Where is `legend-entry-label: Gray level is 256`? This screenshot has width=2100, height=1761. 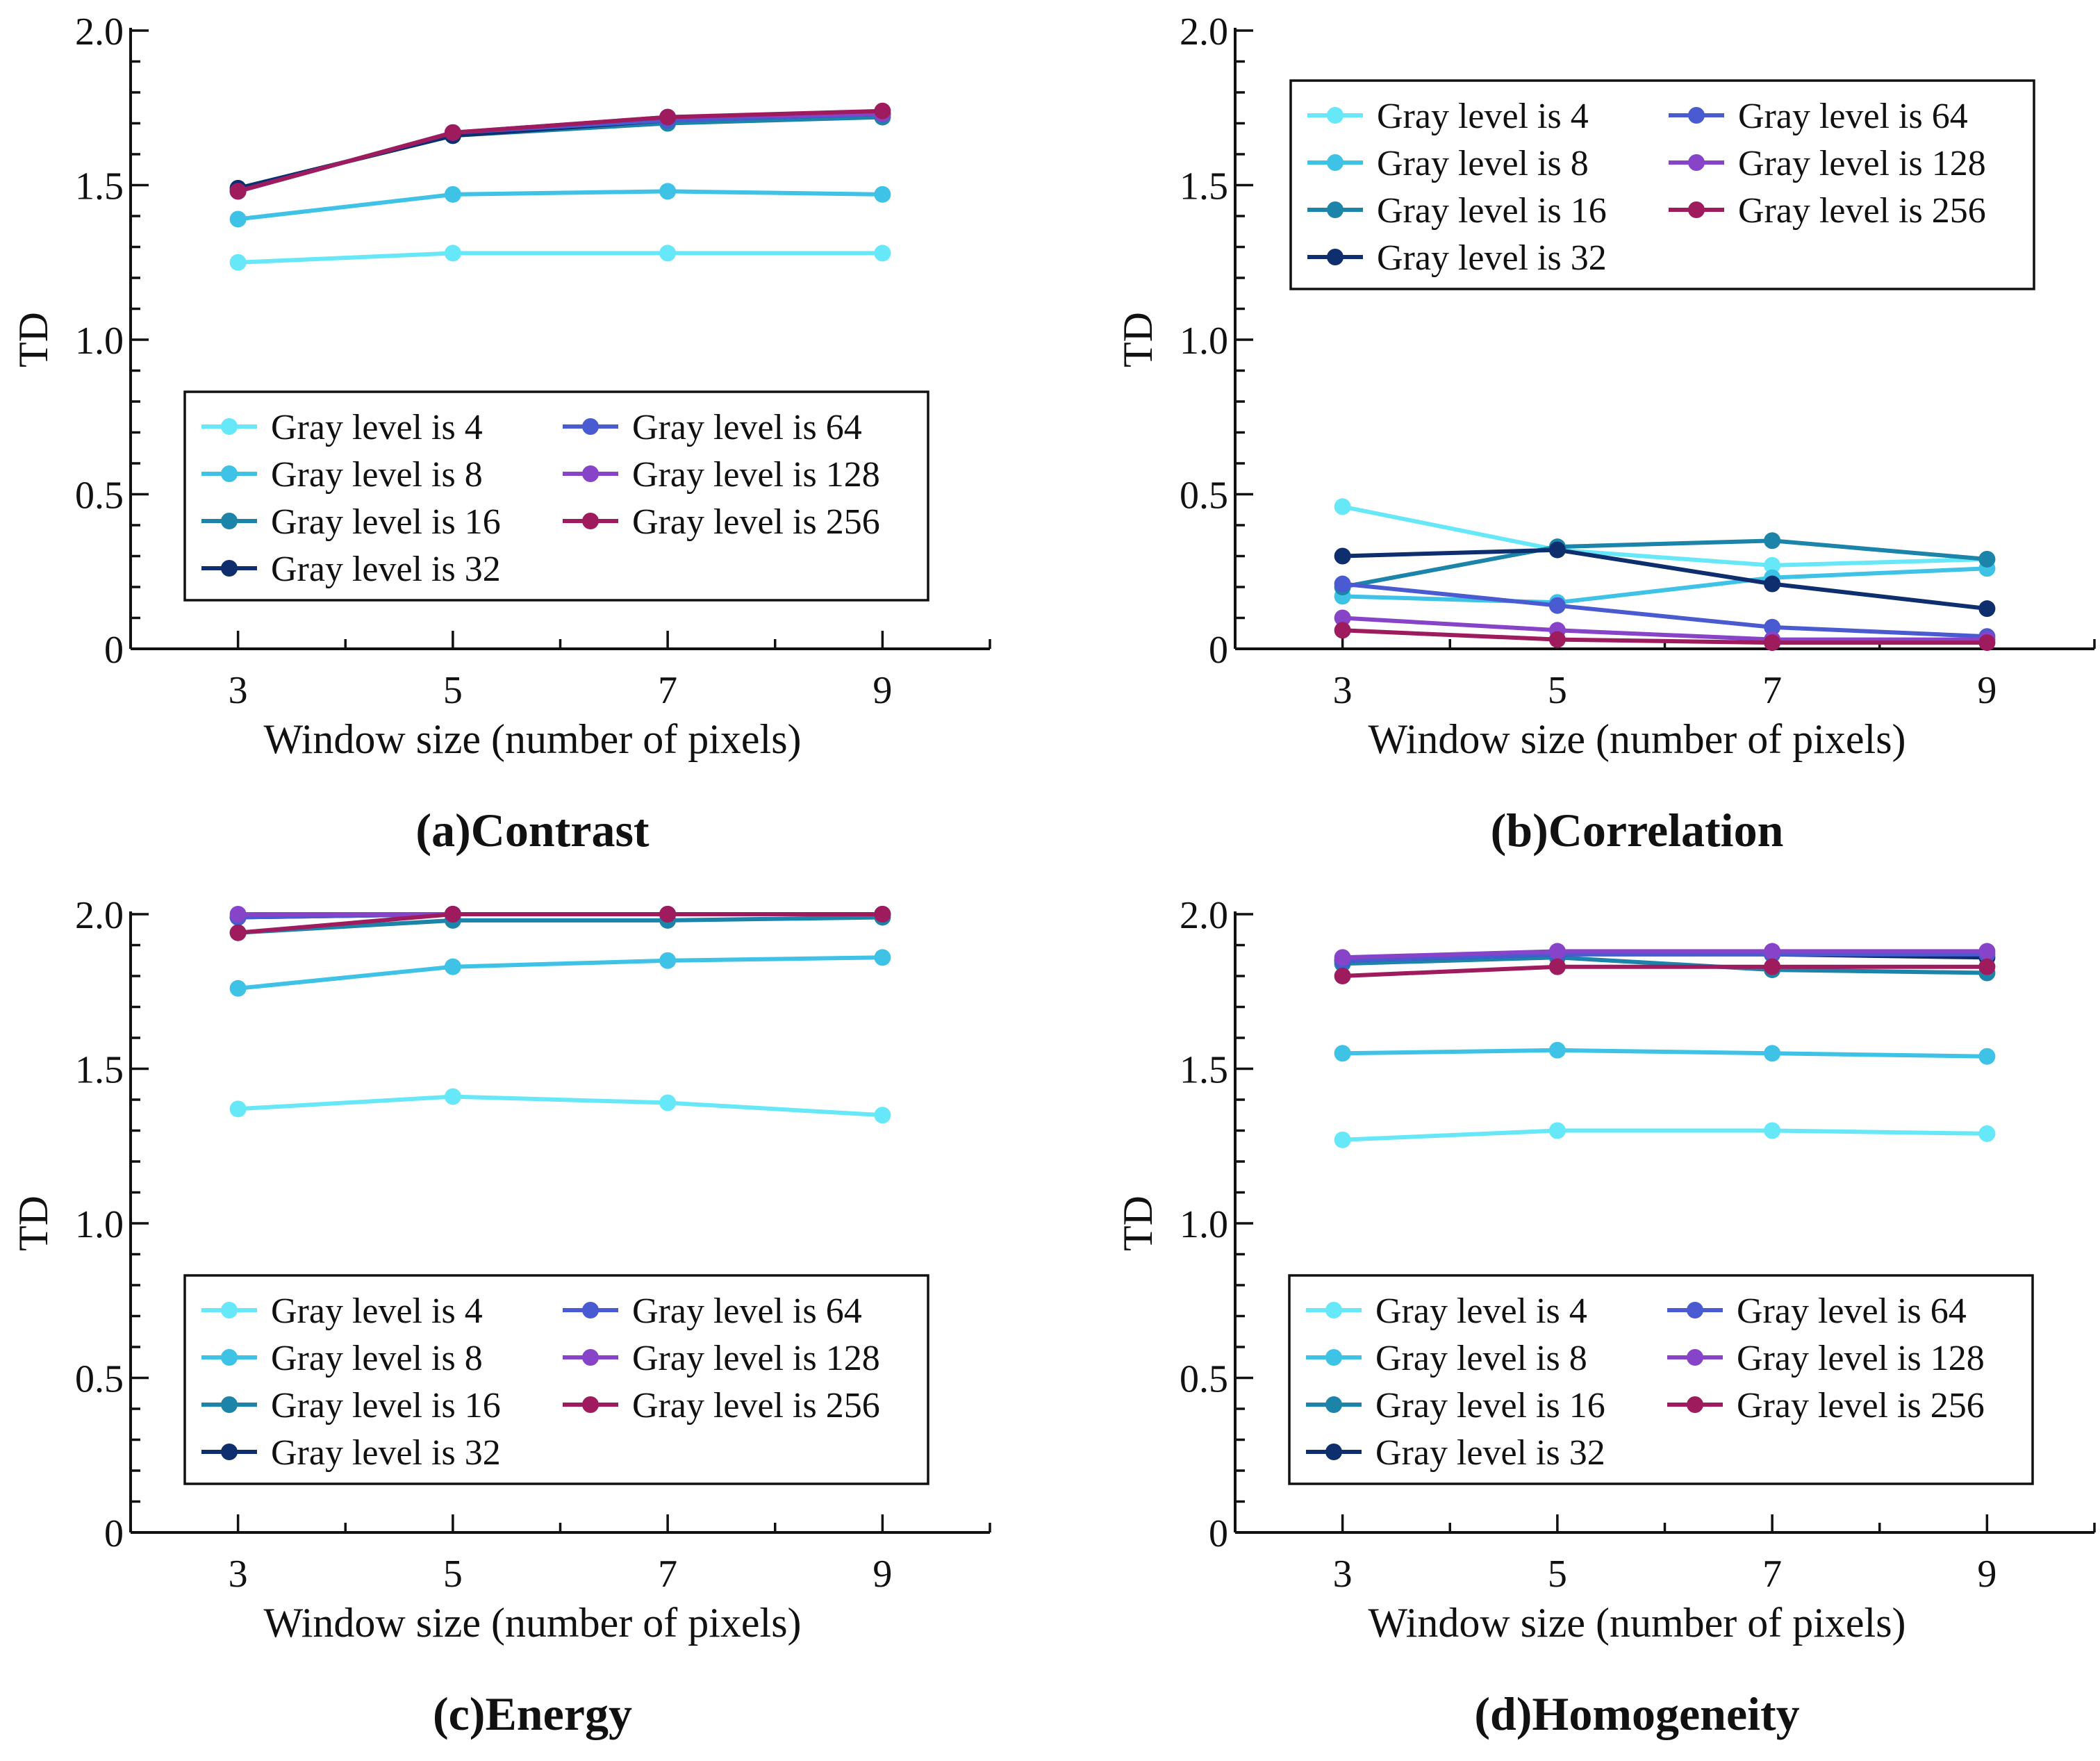 legend-entry-label: Gray level is 256 is located at coordinates (1861, 1405).